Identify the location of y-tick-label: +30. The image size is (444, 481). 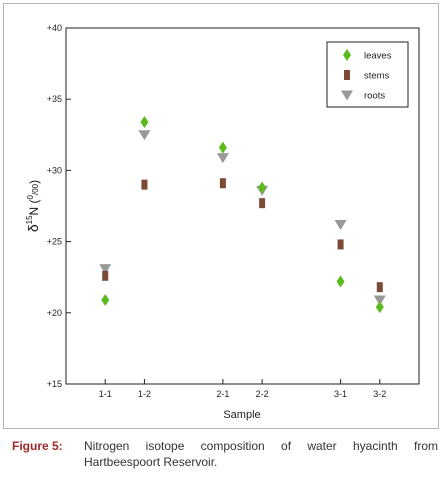
(54, 170).